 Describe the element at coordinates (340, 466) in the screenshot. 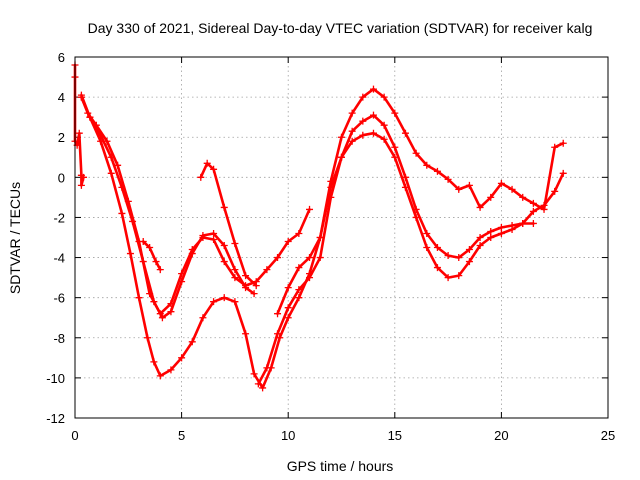

I see `x-axis-label: GPS time / hours` at that location.